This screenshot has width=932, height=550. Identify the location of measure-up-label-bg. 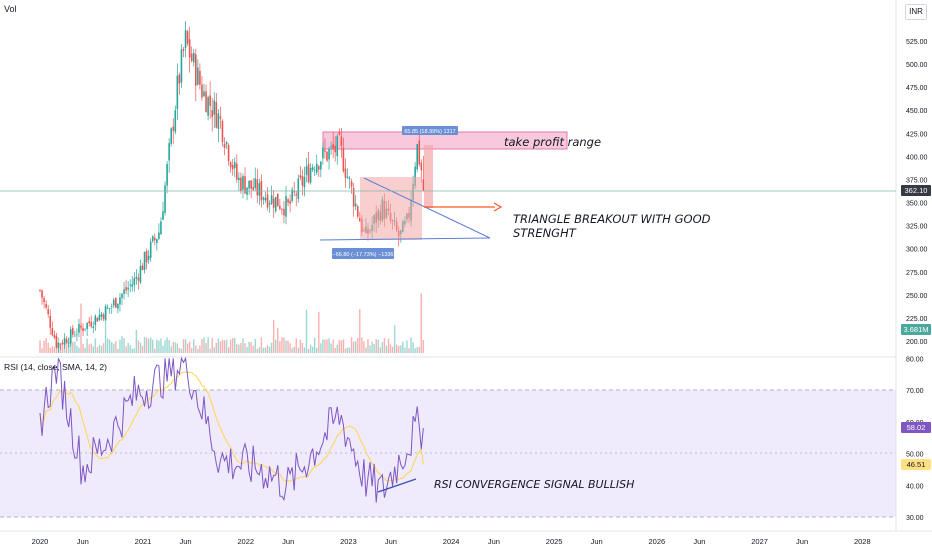
(430, 130).